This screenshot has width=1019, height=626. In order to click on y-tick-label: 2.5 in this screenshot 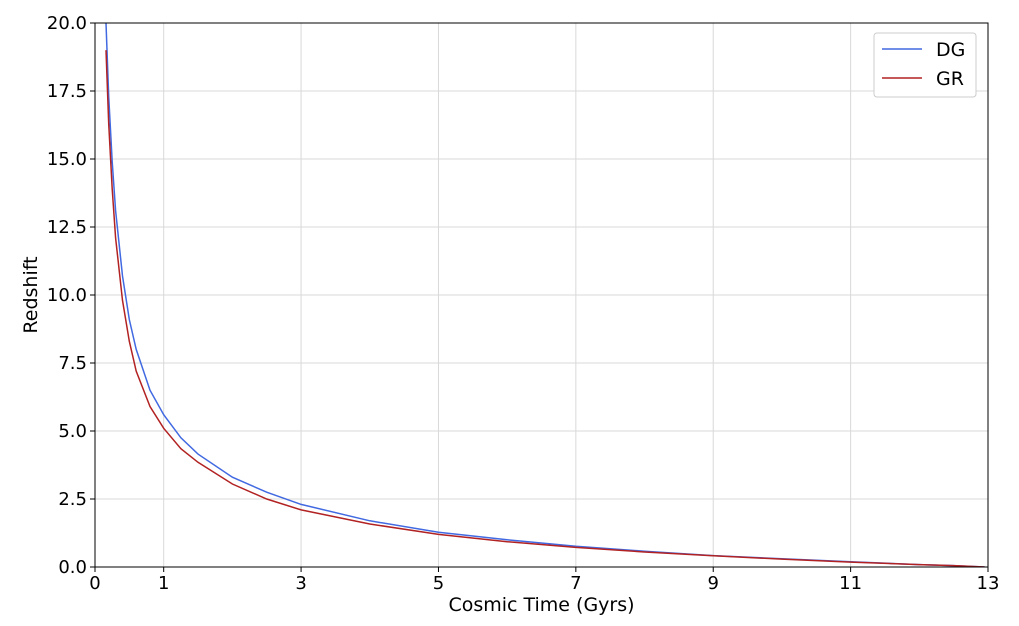, I will do `click(72, 499)`.